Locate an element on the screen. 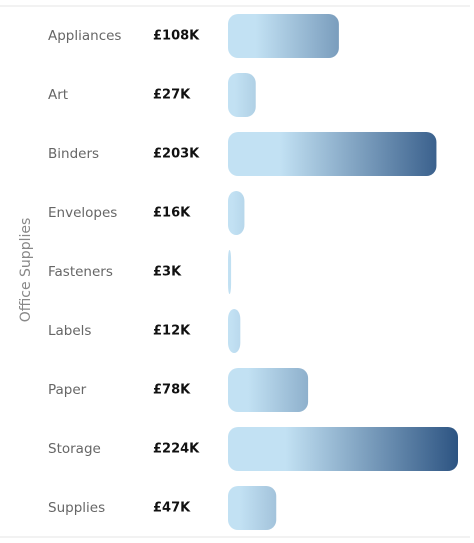 The width and height of the screenshot is (474, 543). value-label: £12K is located at coordinates (172, 331).